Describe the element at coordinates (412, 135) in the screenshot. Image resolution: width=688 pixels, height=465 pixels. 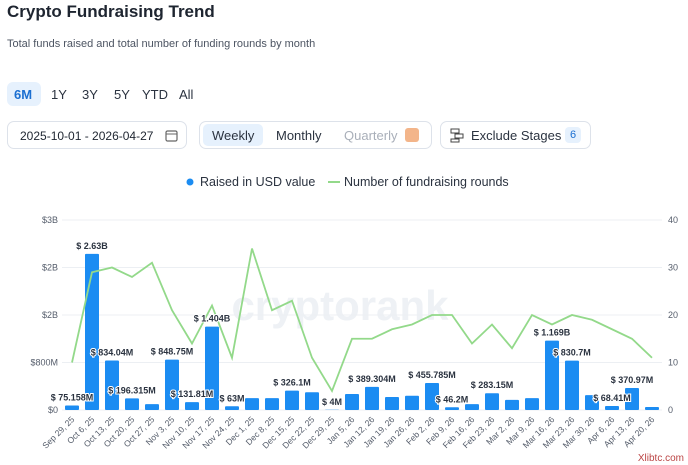
I see `premium-icon` at that location.